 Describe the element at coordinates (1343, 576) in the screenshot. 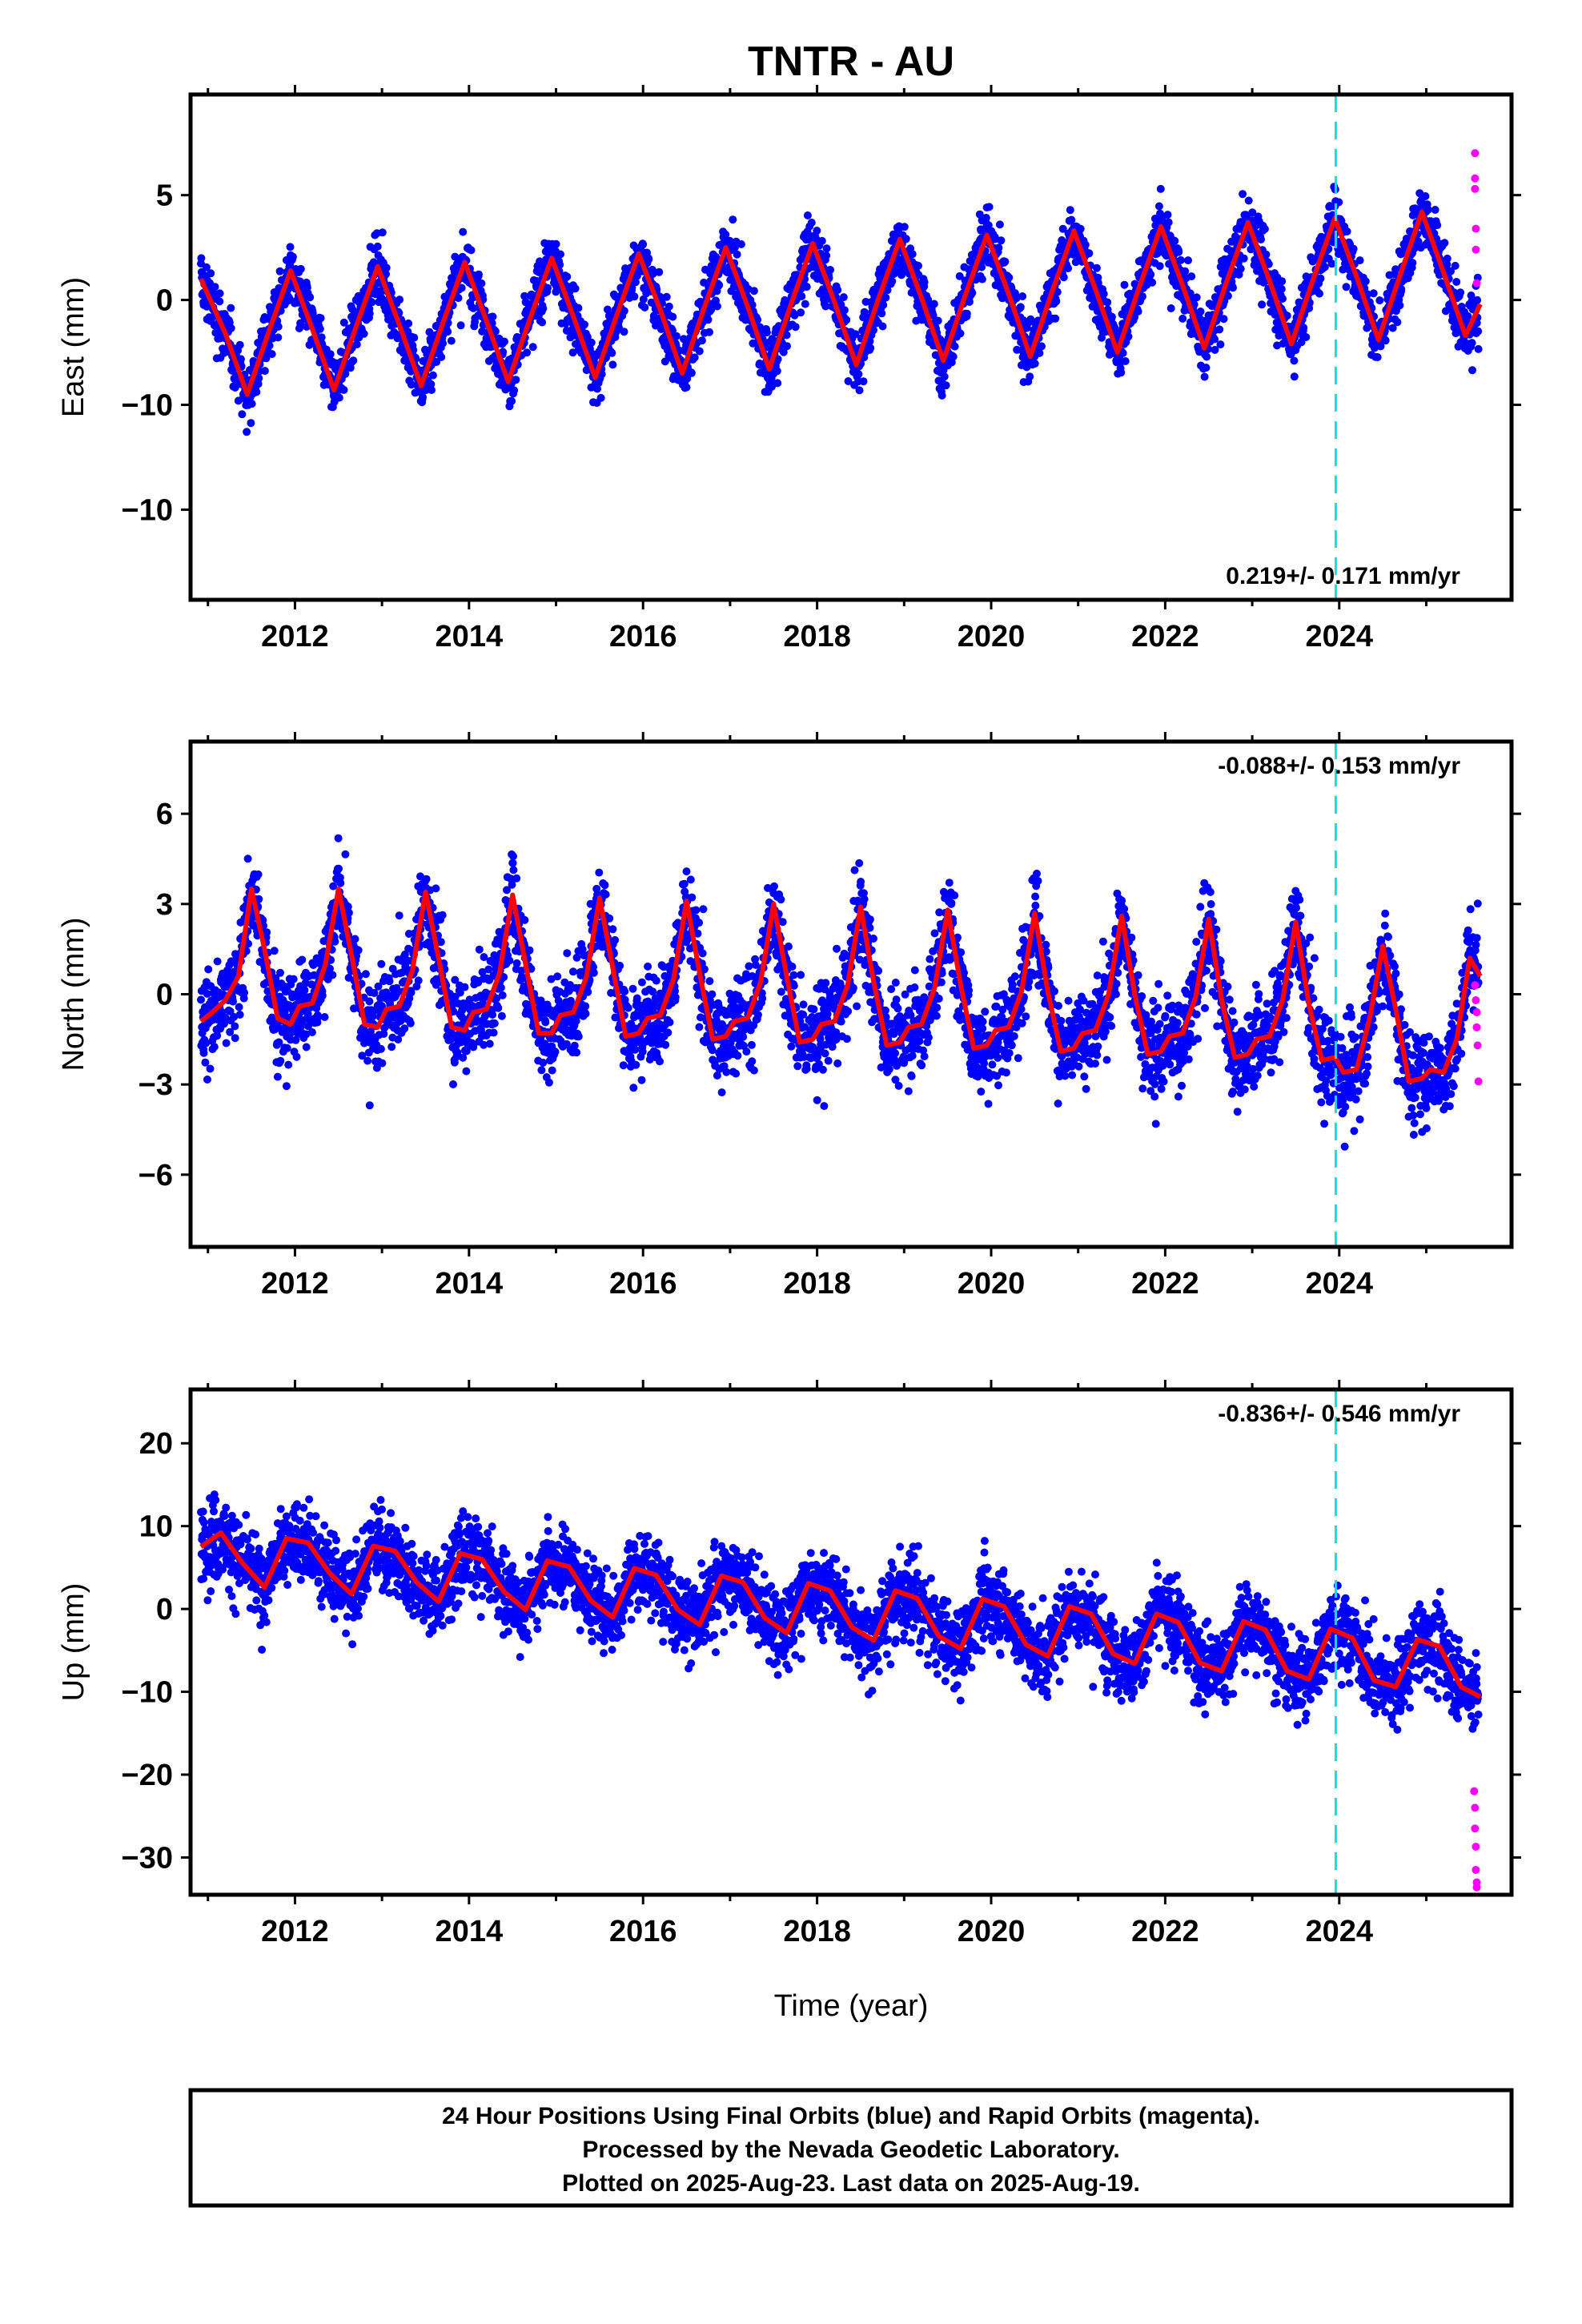

I see `east-velocity-label: 0.219+/- 0.171 mm/yr` at that location.